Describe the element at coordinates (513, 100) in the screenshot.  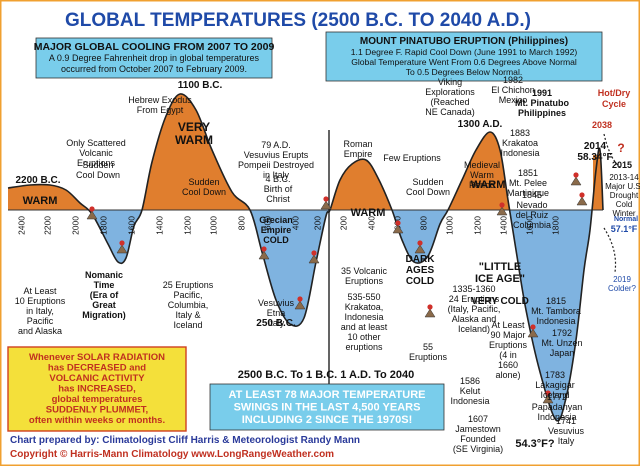
I see `annotation-line: Mexico` at that location.